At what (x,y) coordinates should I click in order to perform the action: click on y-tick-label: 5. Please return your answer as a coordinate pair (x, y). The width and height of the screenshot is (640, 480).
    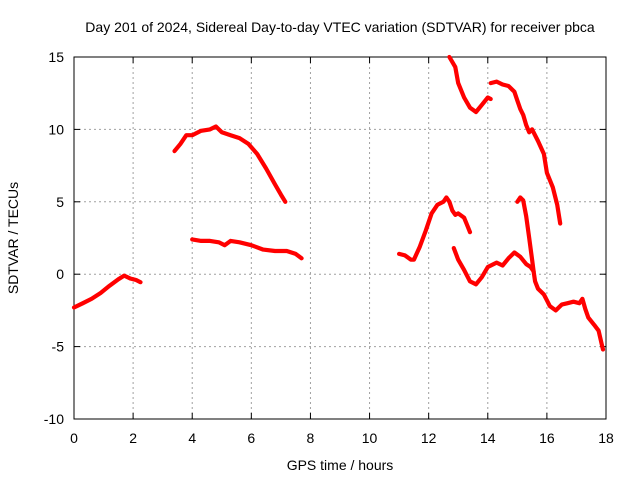
    Looking at the image, I should click on (60, 202).